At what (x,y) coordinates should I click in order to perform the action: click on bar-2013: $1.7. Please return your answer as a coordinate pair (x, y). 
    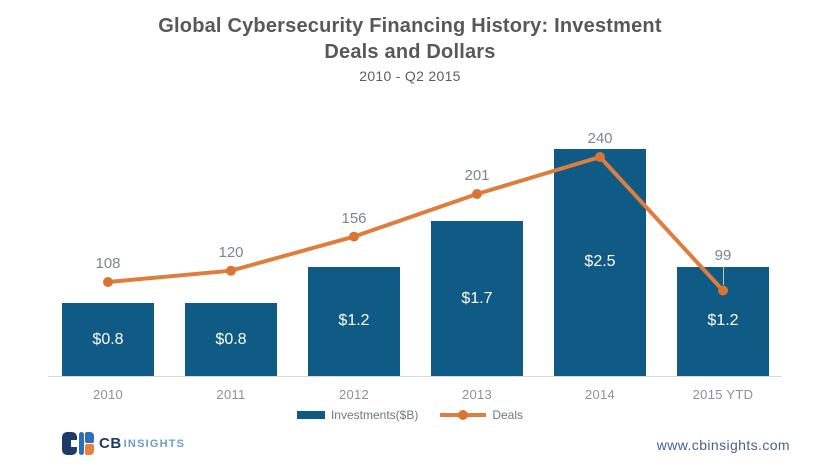
    Looking at the image, I should click on (477, 298).